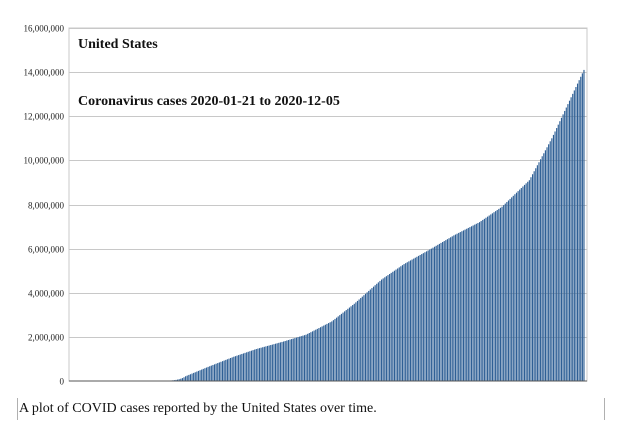 The width and height of the screenshot is (625, 421). I want to click on y-tick-label: 16,000,000, so click(44, 29).